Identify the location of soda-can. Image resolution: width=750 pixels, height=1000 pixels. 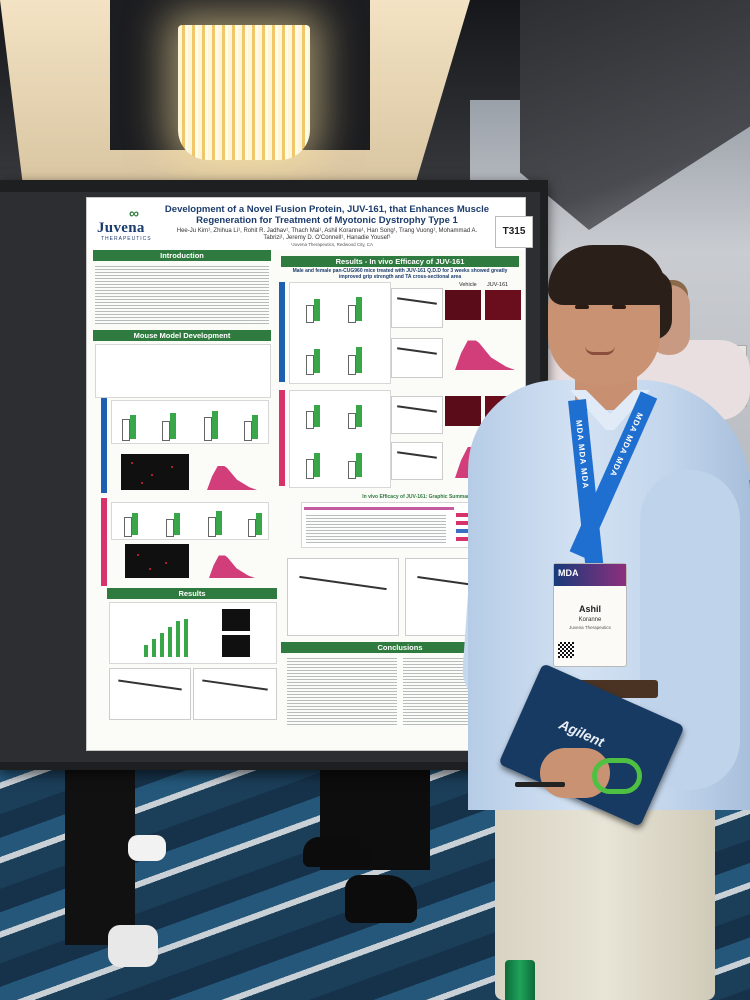
(520, 980).